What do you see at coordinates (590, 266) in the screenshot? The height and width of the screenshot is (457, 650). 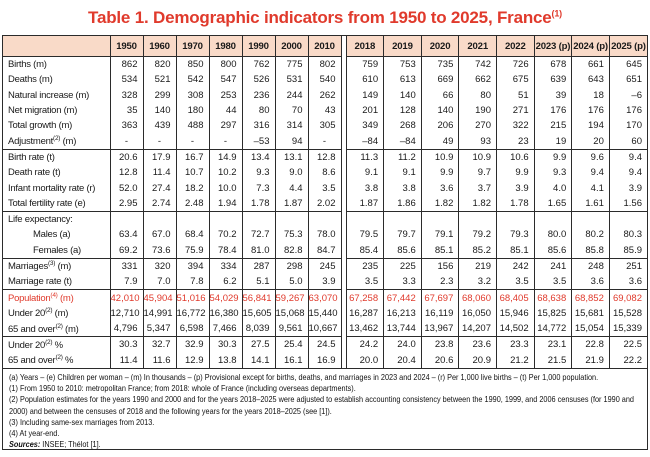 I see `cell: 248` at bounding box center [590, 266].